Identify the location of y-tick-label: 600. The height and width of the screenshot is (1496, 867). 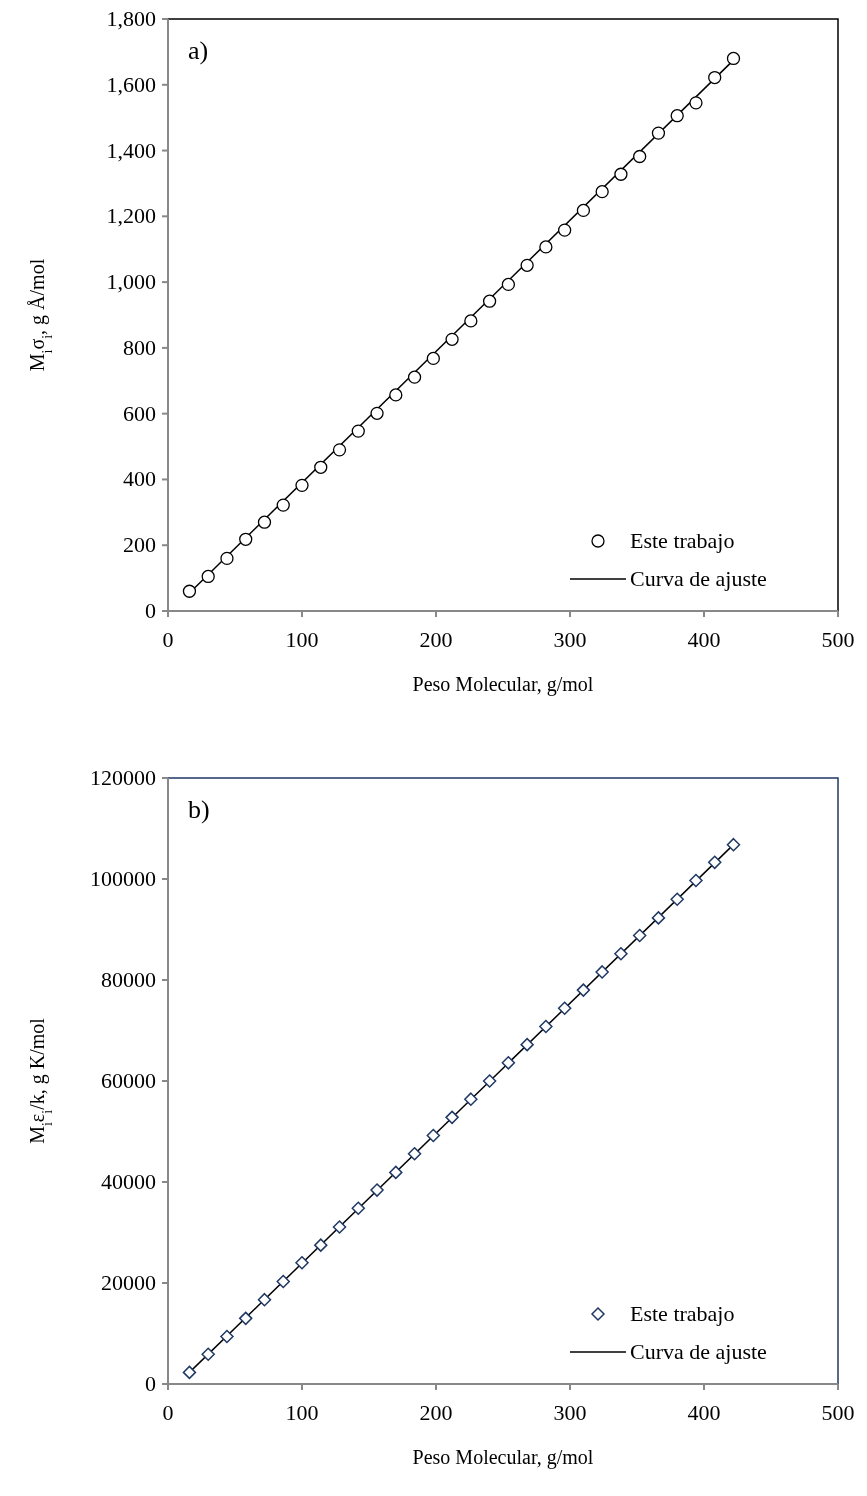
(139, 413).